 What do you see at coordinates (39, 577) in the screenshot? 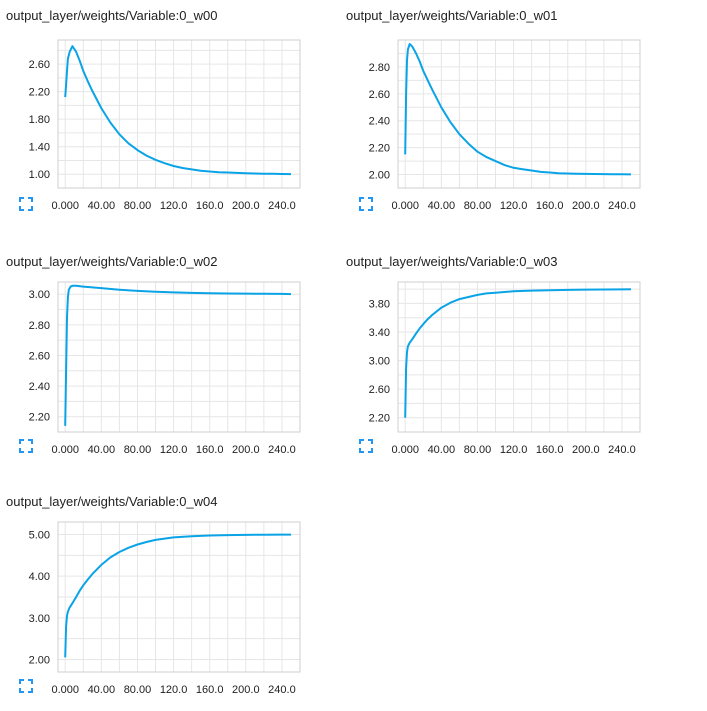
I see `y-tick-label: 4.00` at bounding box center [39, 577].